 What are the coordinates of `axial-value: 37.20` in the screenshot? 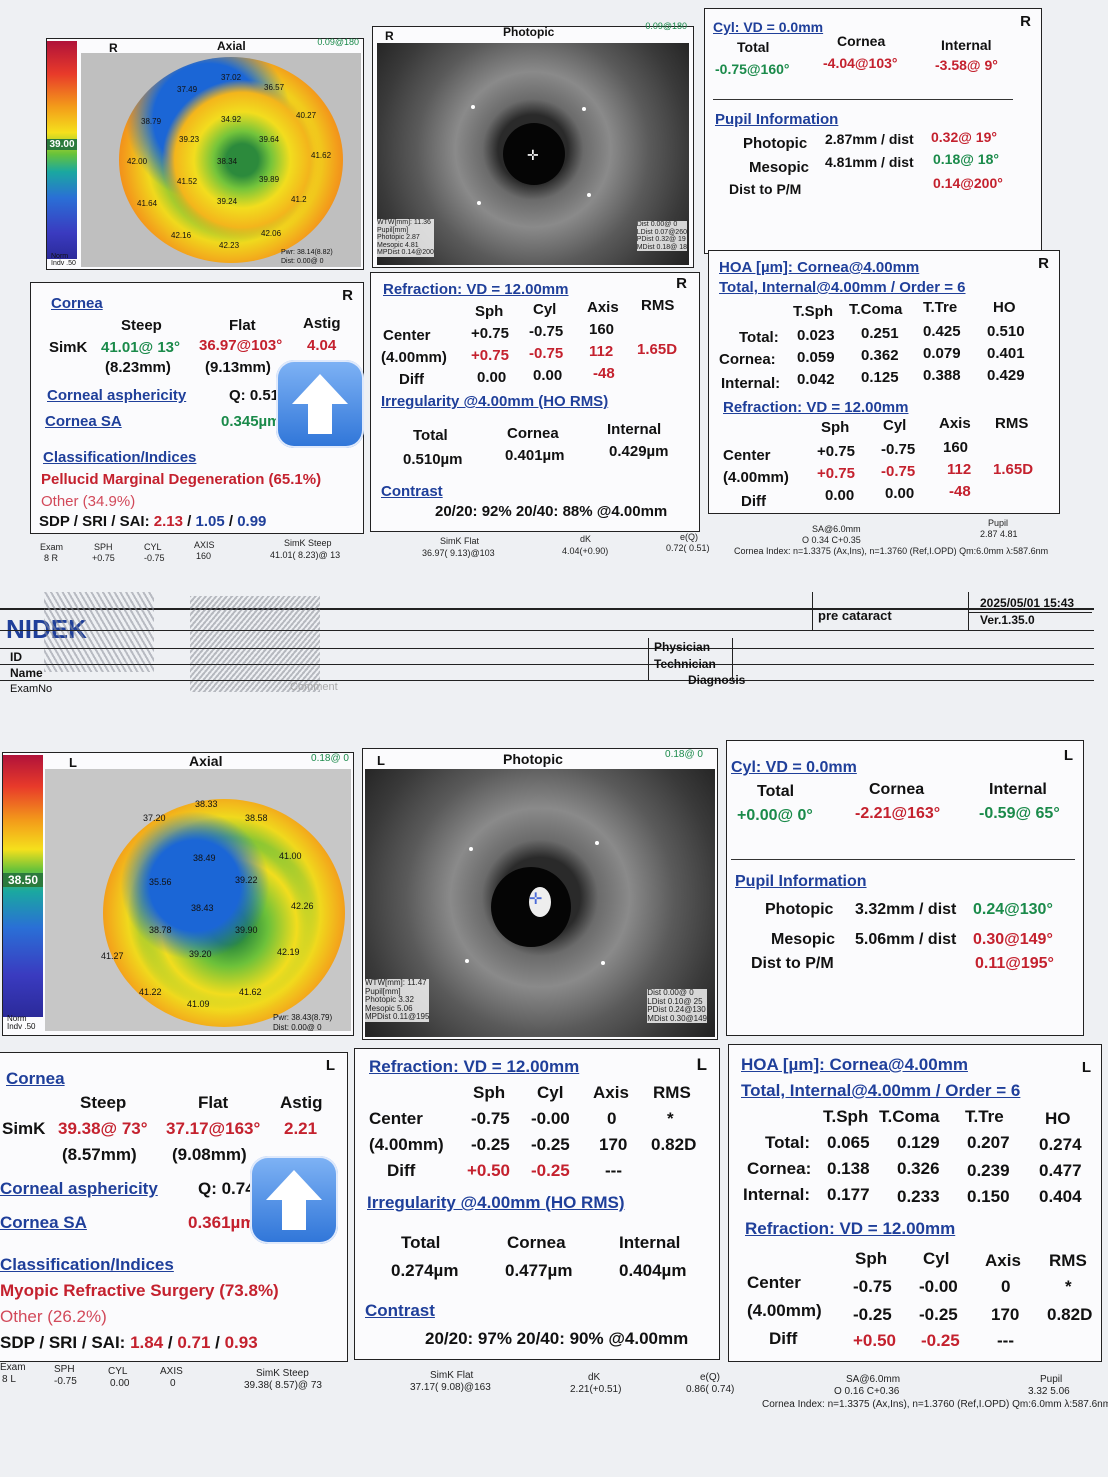 It's located at (154, 818).